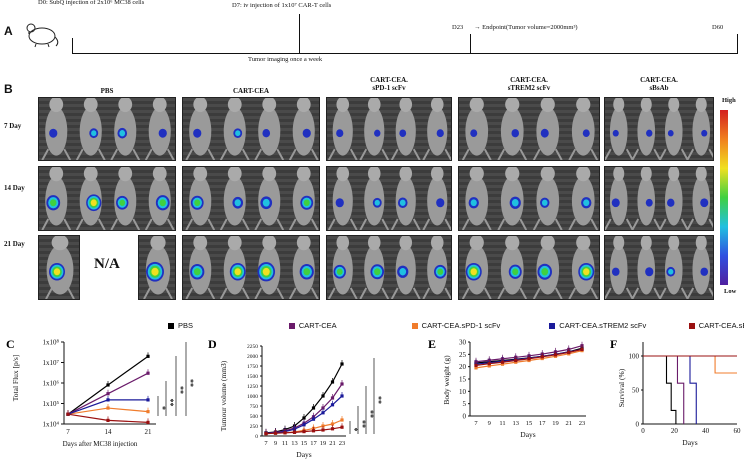 The height and width of the screenshot is (469, 744). Describe the element at coordinates (529, 84) in the screenshot. I see `group-header-3: CART-CEA. sTREM2 scFv` at that location.